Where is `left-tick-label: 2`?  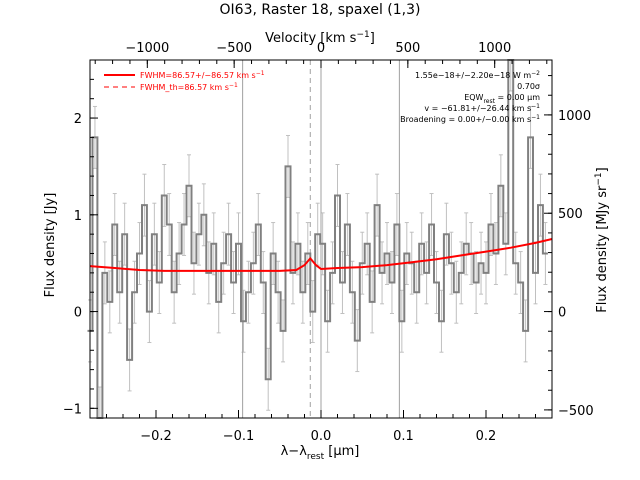
left-tick-label: 2 is located at coordinates (78, 119).